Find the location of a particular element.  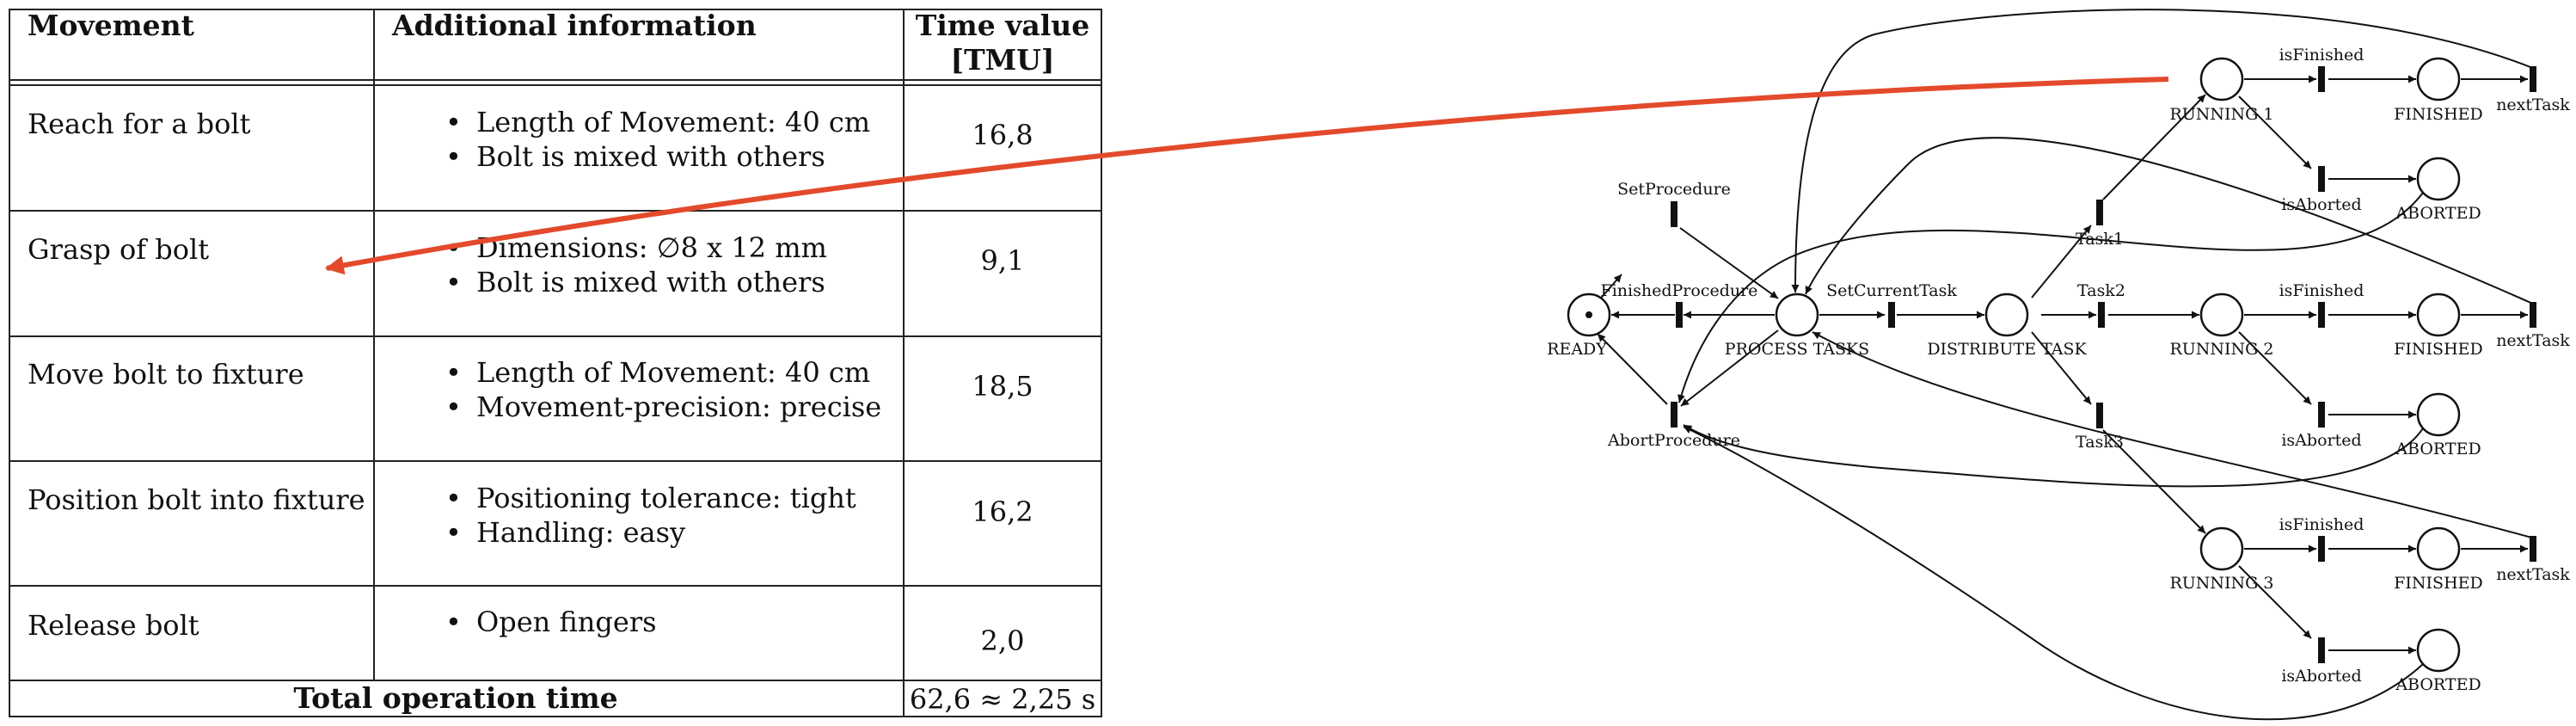

transition-abort-procedure is located at coordinates (1674, 415).